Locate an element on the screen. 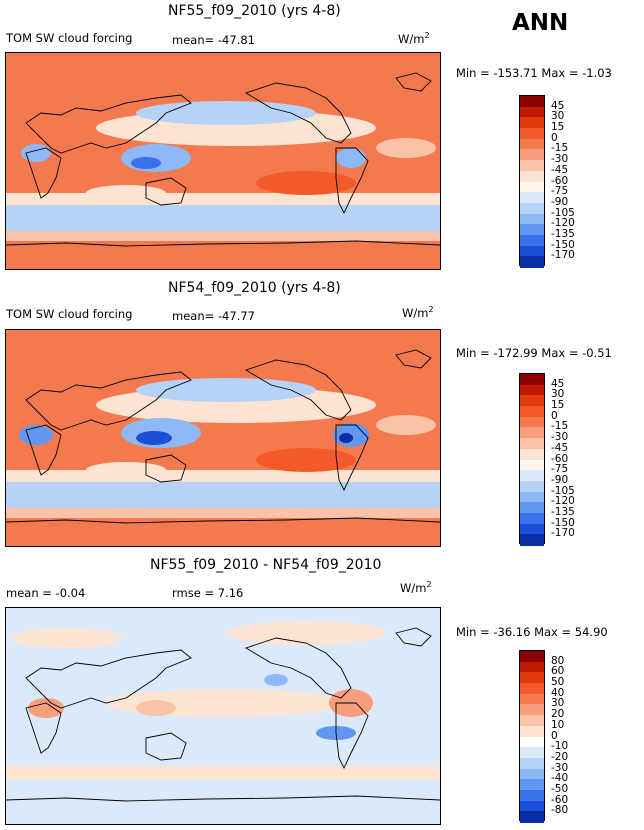  stratocumulus-red is located at coordinates (306, 183).